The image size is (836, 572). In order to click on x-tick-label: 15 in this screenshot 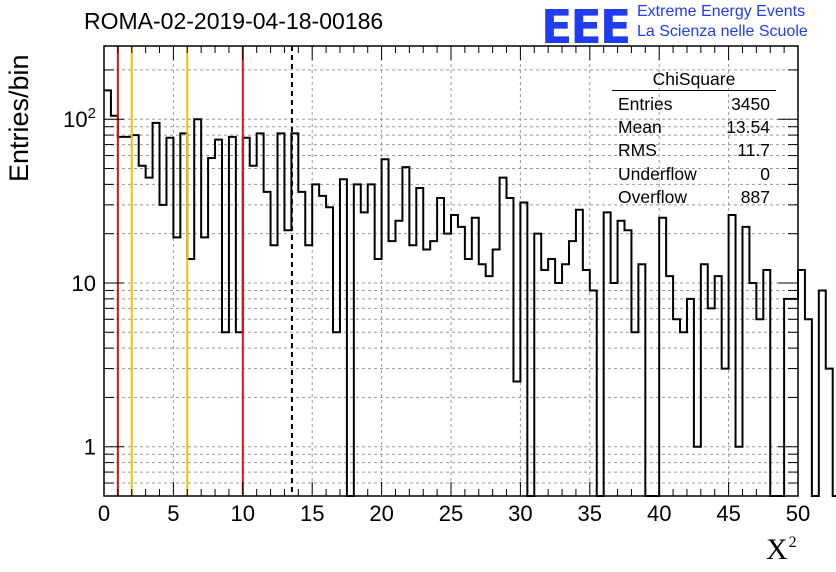, I will do `click(312, 513)`.